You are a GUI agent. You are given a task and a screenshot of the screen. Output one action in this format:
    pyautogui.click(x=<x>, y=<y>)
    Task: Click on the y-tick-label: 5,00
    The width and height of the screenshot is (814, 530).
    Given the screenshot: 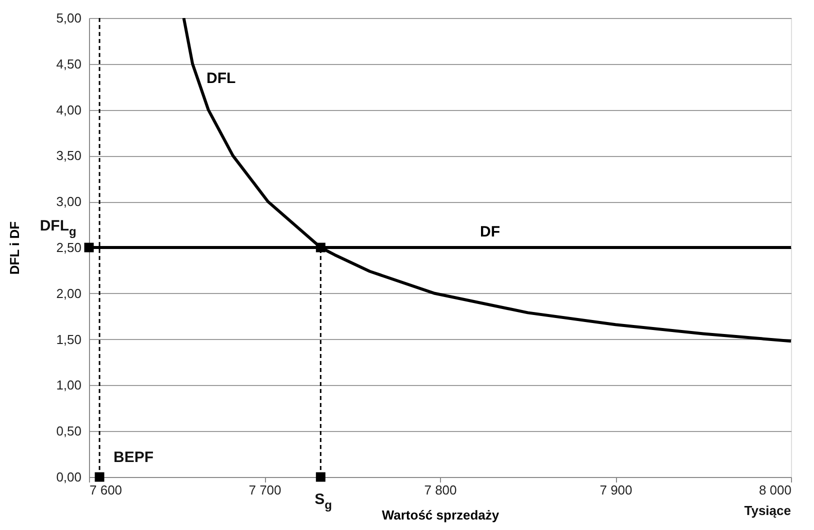 What is the action you would take?
    pyautogui.click(x=69, y=18)
    